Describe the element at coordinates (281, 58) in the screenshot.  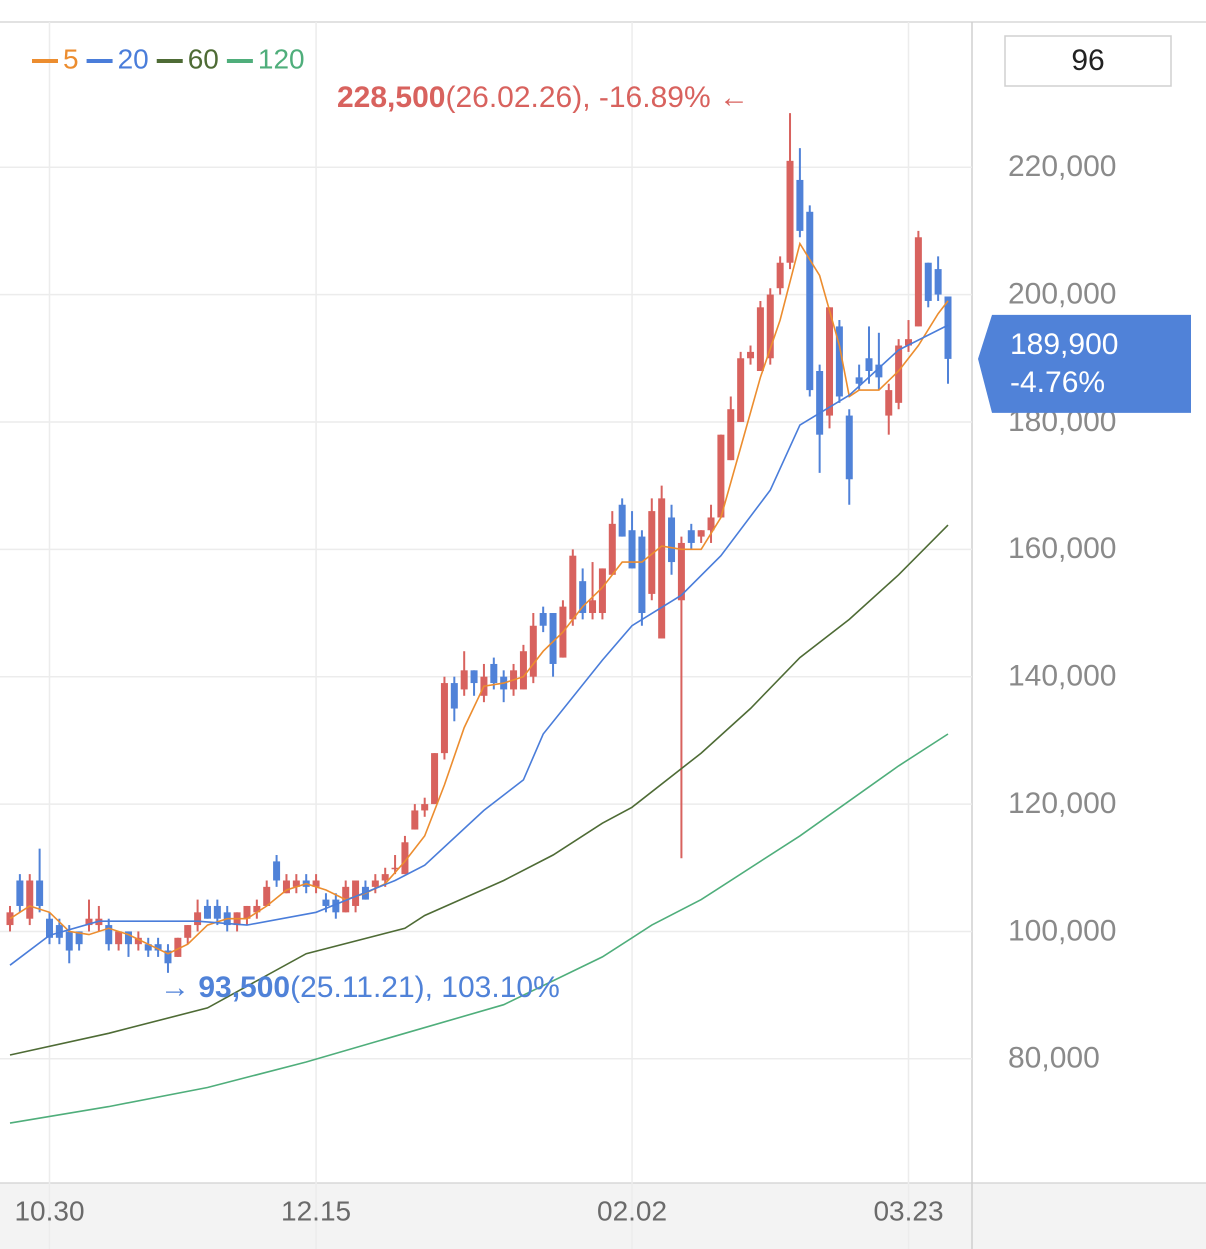
I see `legend-label: 120` at that location.